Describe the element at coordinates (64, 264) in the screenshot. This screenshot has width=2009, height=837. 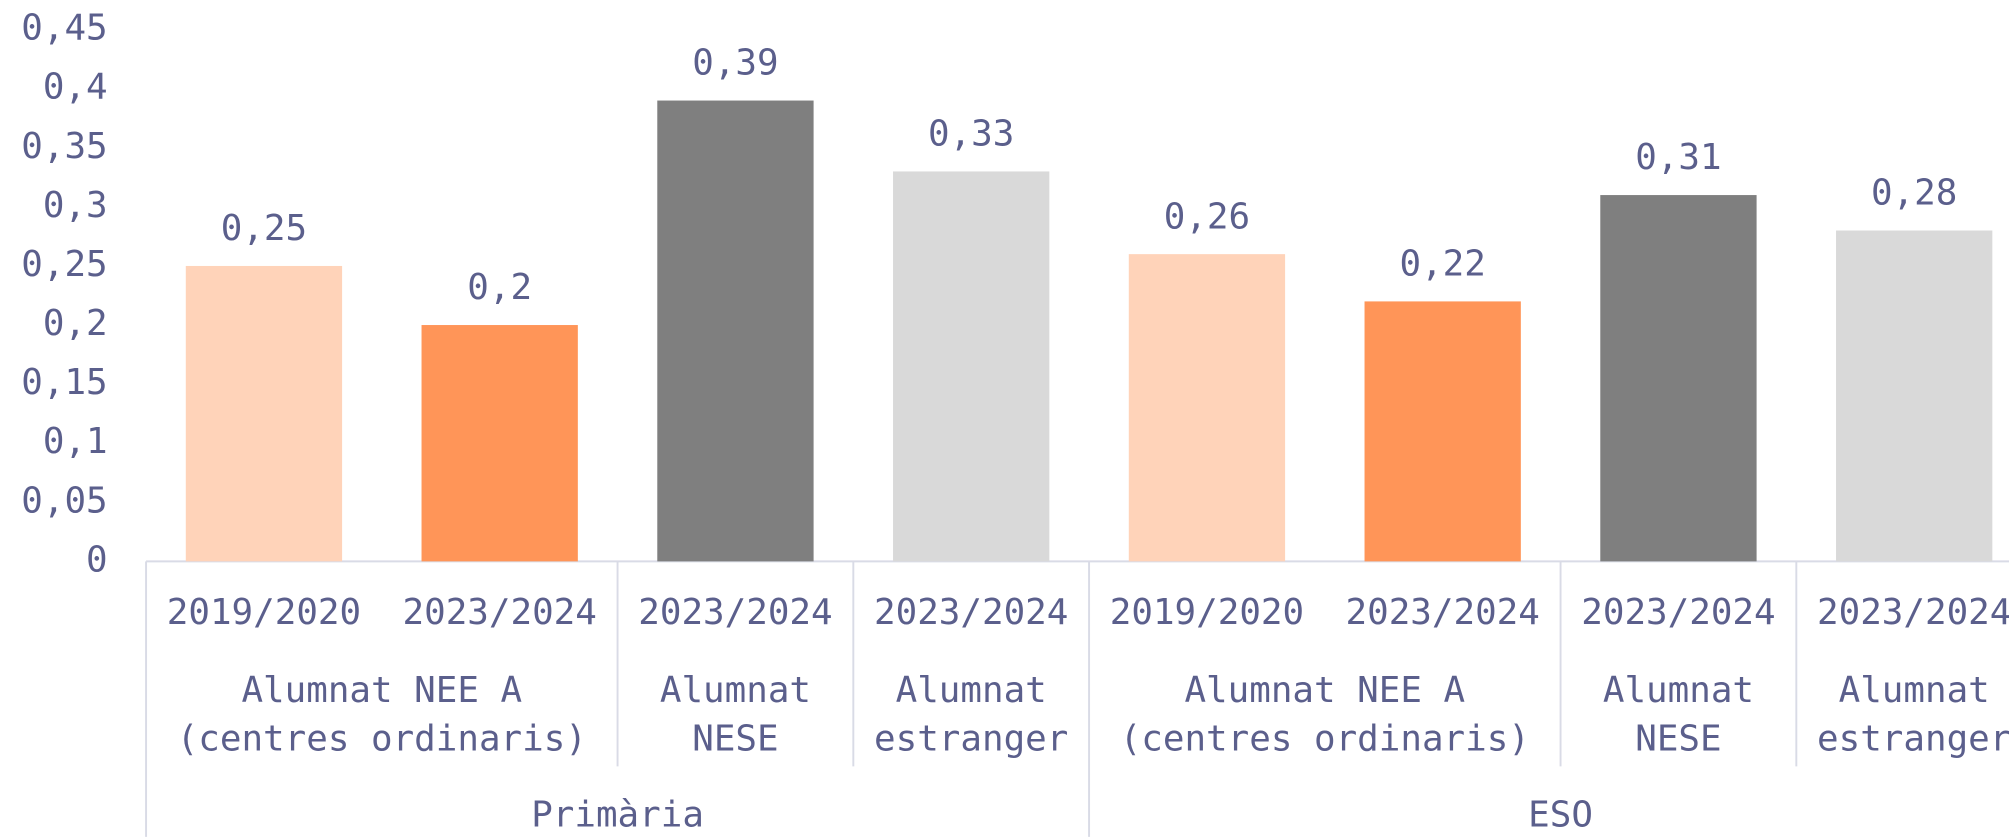
I see `y-tick-label: 0,25` at that location.